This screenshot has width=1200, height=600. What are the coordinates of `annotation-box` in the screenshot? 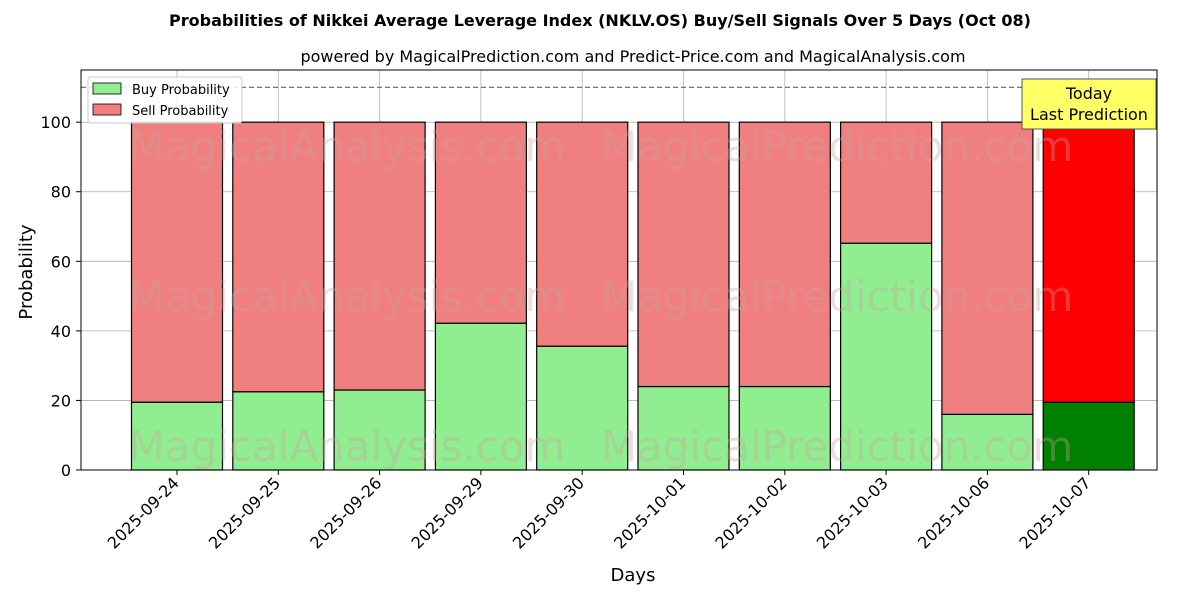 It's located at (1089, 104).